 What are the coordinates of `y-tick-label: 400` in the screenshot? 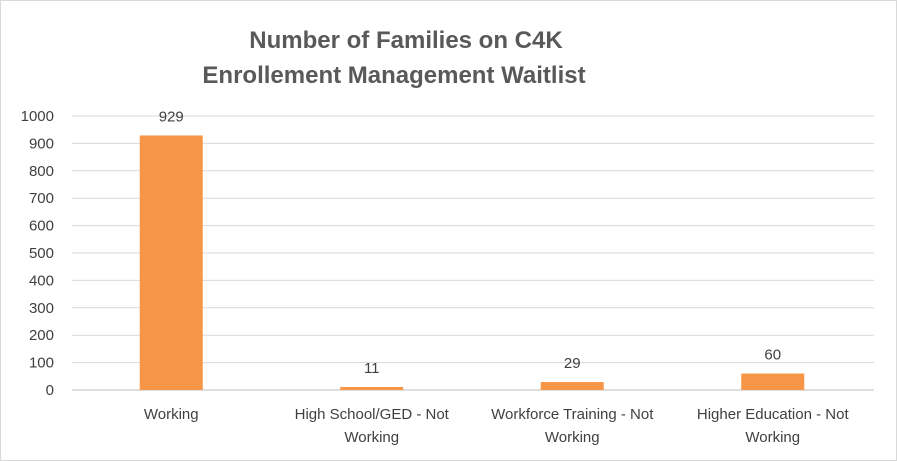 It's located at (41, 280).